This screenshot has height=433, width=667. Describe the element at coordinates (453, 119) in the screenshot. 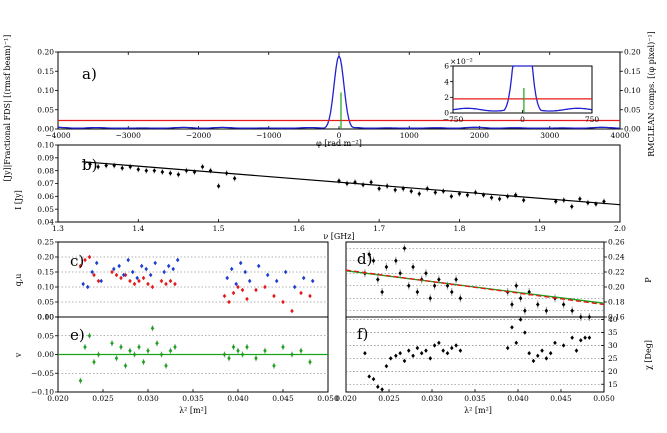

I see `panel-a-inset-xtick-label: −750` at that location.